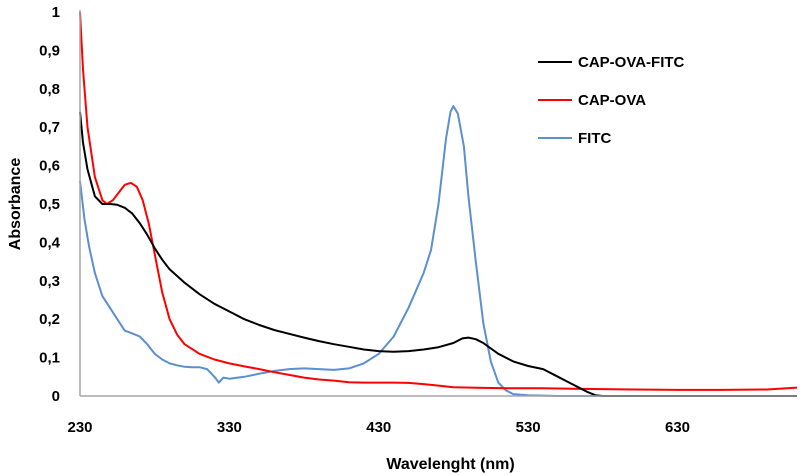 The image size is (800, 475). What do you see at coordinates (49, 166) in the screenshot?
I see `y-tick-label: 0,6` at bounding box center [49, 166].